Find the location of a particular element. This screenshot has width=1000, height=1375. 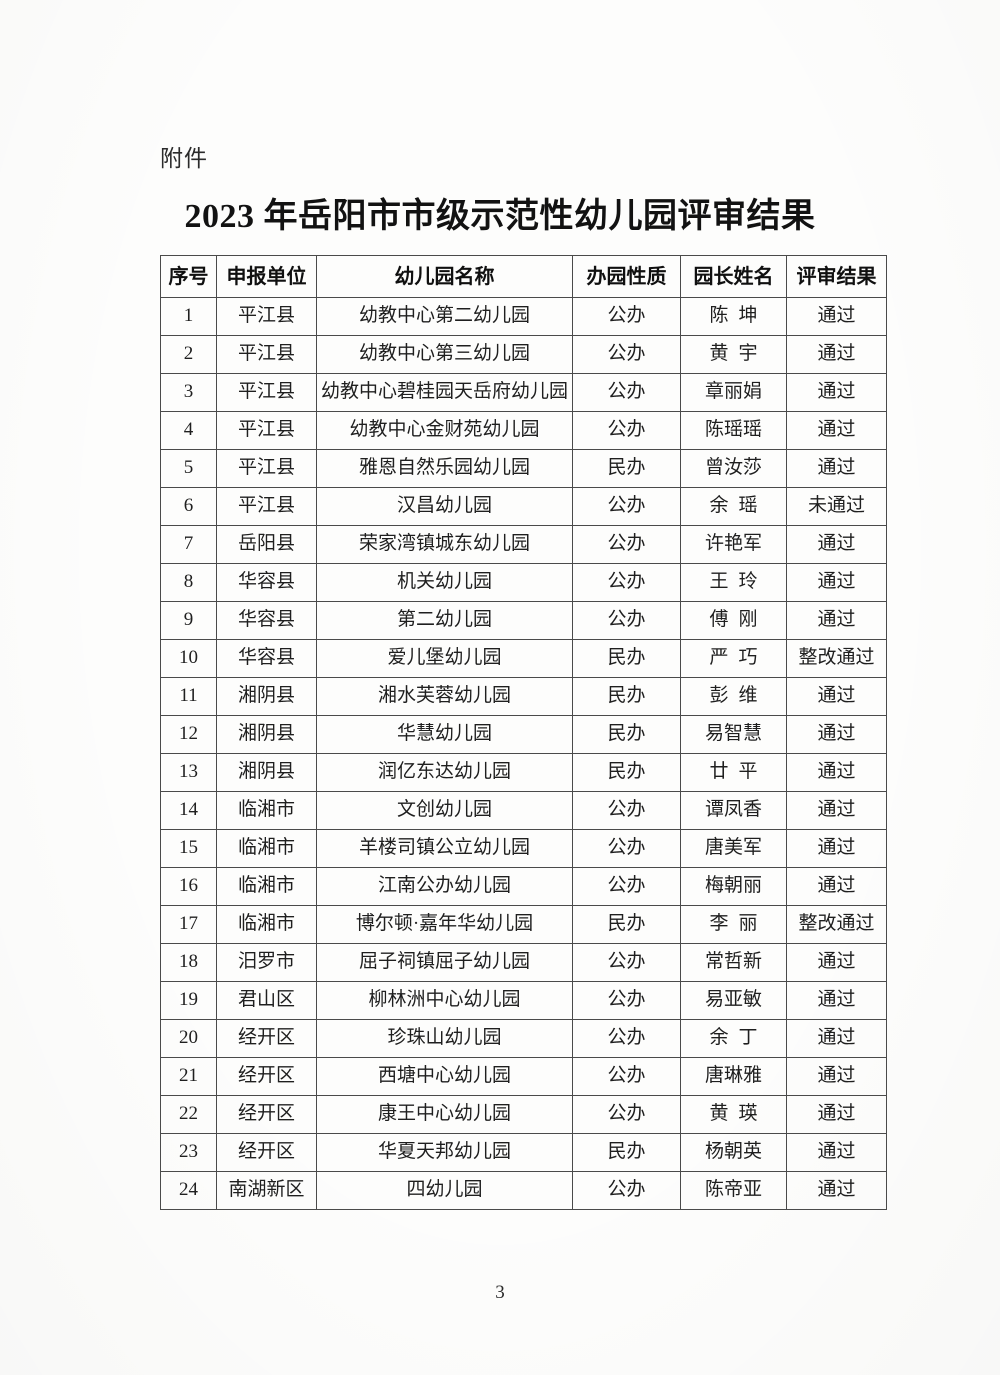

cell-unit: 汨罗市 is located at coordinates (266, 962).